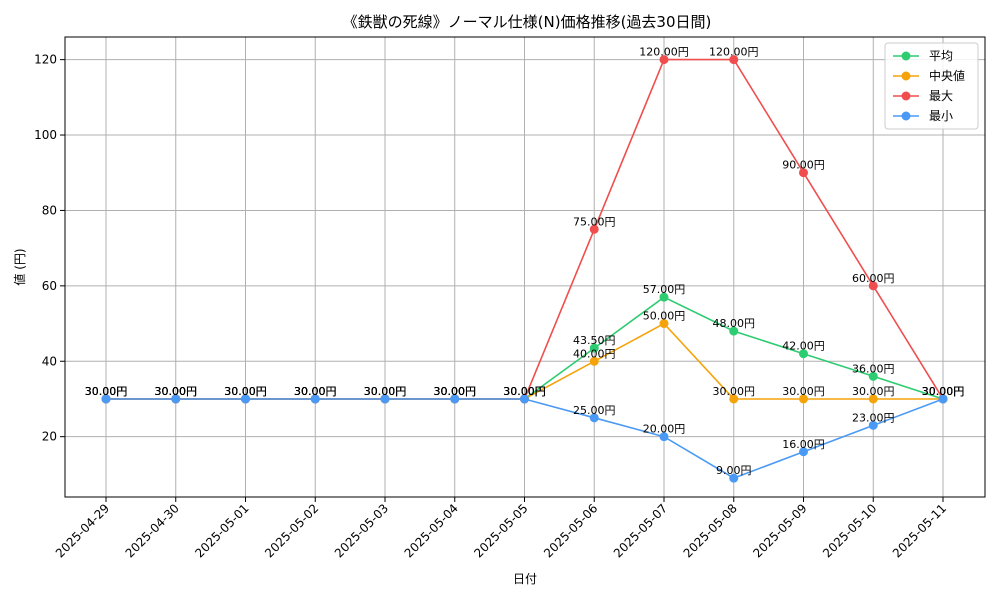 This screenshot has height=600, width=1000. Describe the element at coordinates (45, 135) in the screenshot. I see `y-tick-label: 100` at that location.